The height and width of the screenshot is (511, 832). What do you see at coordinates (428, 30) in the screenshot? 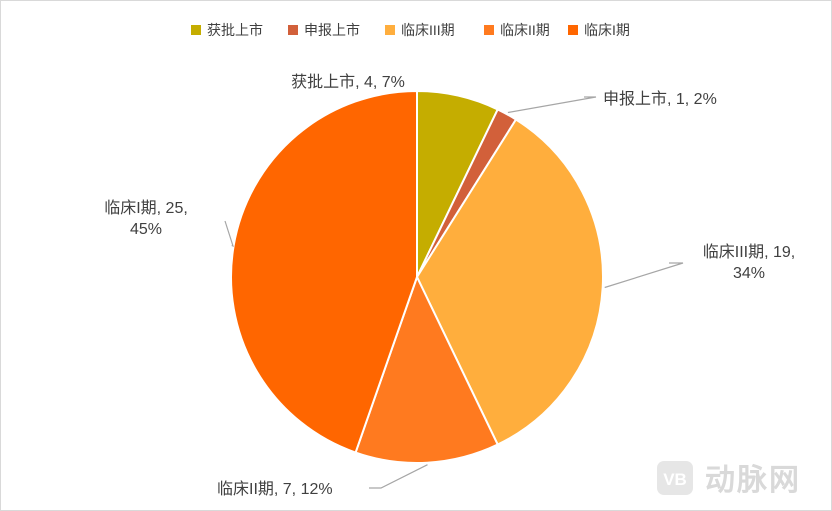
I see `legend-label: 临床III期` at bounding box center [428, 30].